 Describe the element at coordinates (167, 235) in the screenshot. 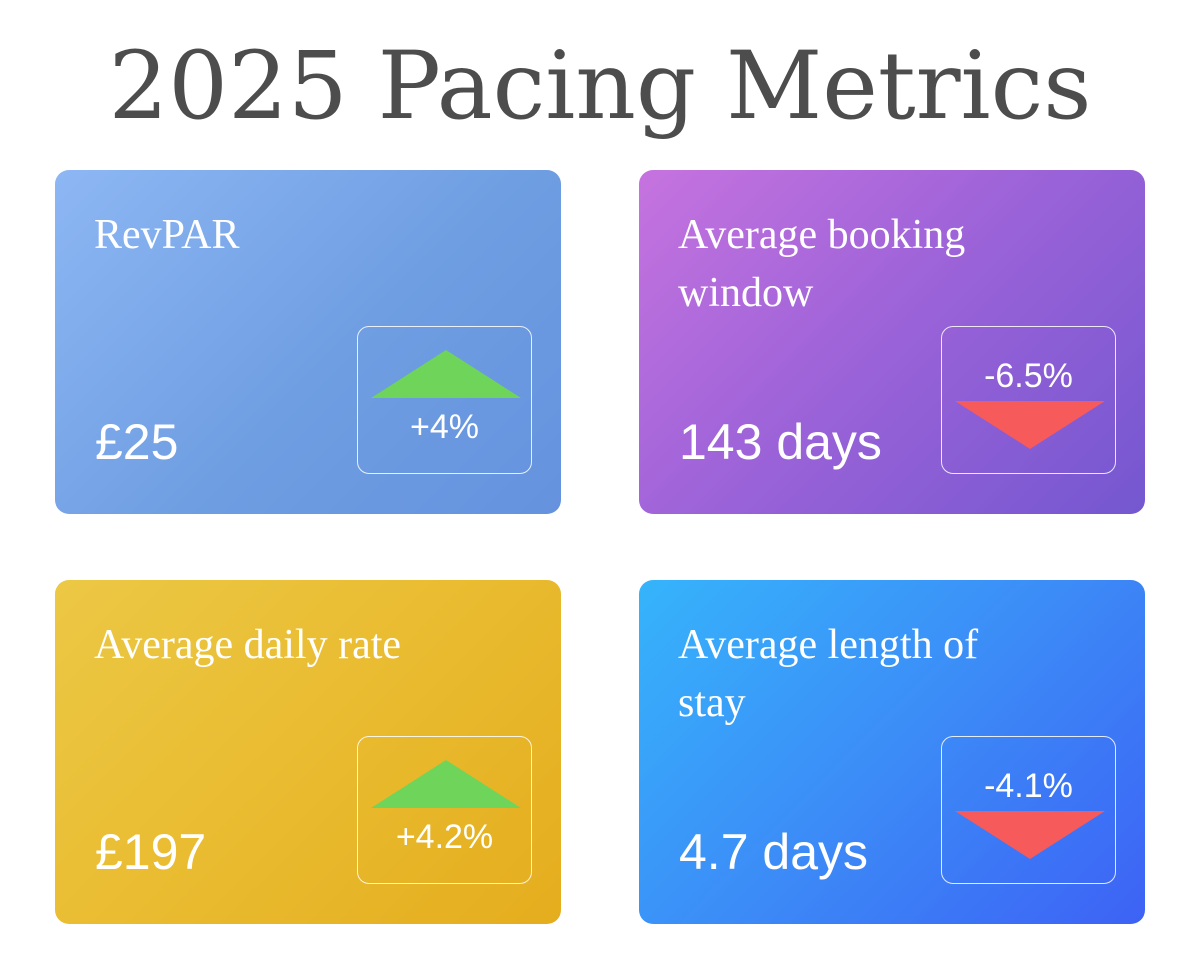

I see `metric-title: RevPAR` at that location.